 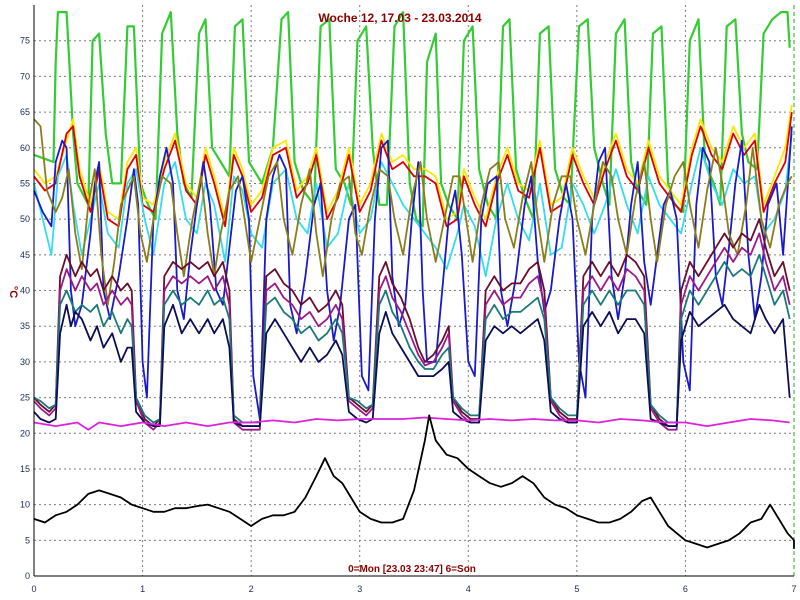 I want to click on y-tick-label: 75, so click(x=25, y=41).